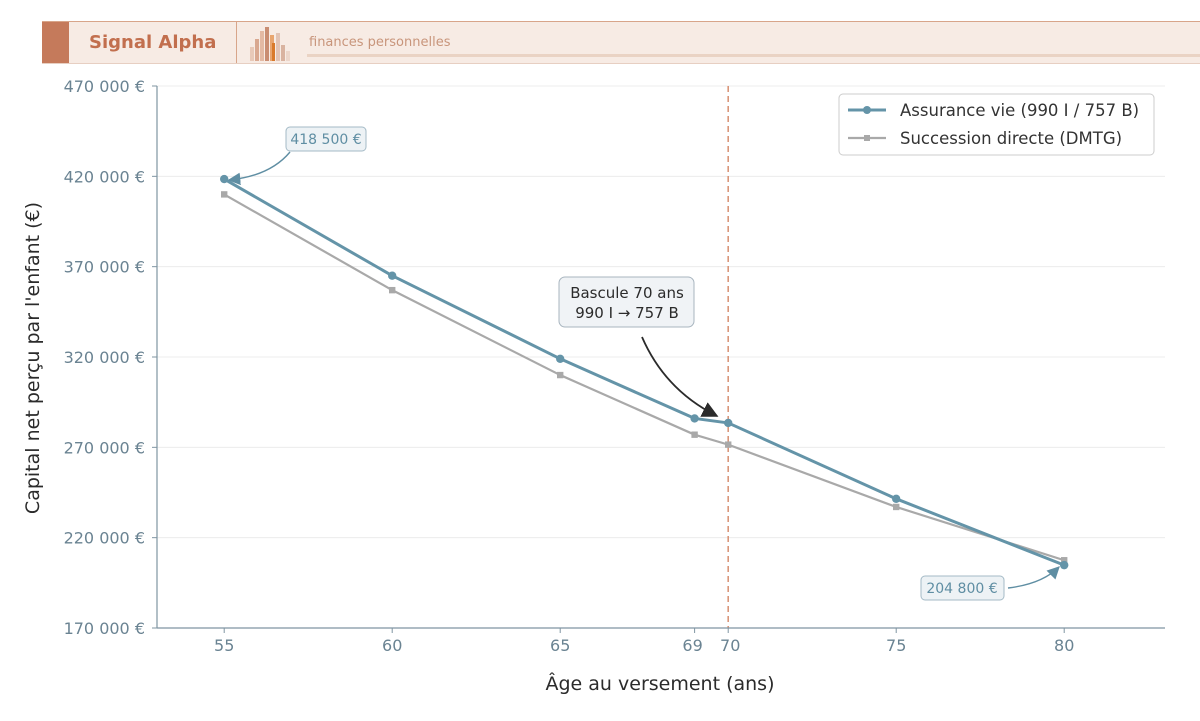 This screenshot has height=721, width=1200. What do you see at coordinates (1064, 645) in the screenshot?
I see `x-tick-label: 80` at bounding box center [1064, 645].